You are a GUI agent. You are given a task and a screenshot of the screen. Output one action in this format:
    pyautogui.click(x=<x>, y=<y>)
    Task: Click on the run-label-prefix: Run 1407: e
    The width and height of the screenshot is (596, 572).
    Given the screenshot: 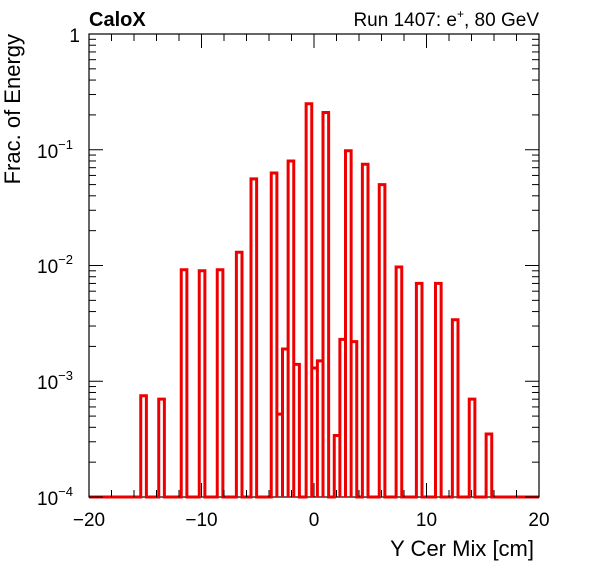 What is the action you would take?
    pyautogui.click(x=405, y=20)
    